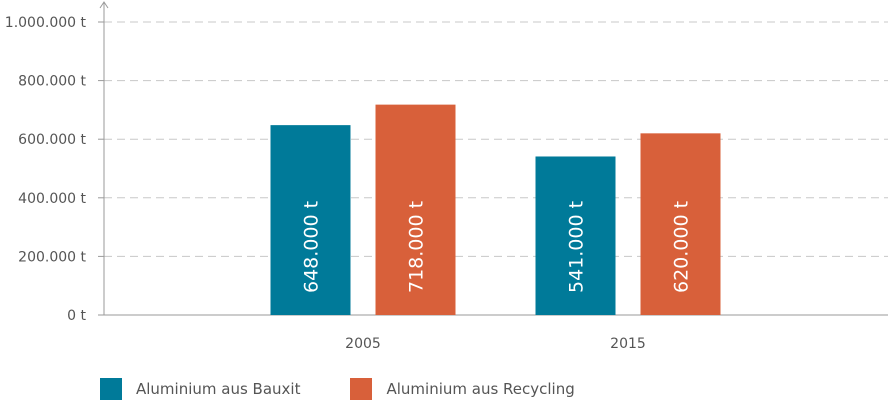 The height and width of the screenshot is (420, 891). I want to click on y-tick-label: 400.000 t, so click(52, 199).